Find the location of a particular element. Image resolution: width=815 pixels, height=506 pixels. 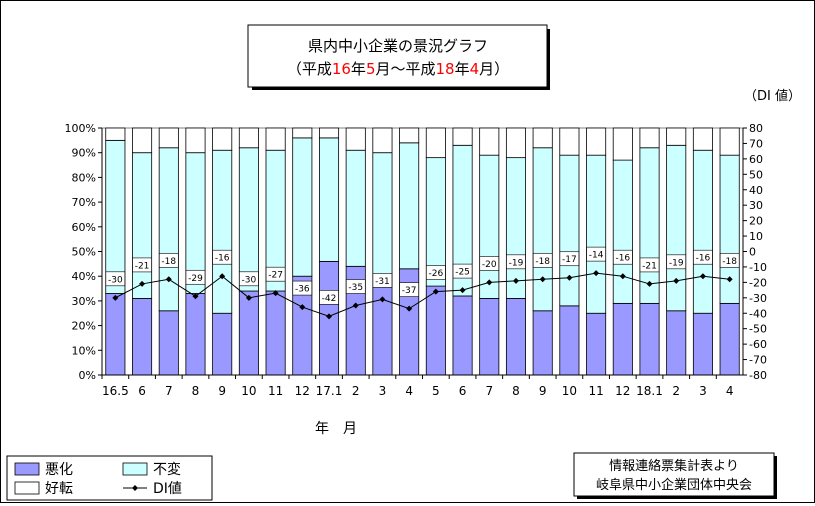

right-tick-label: -80 is located at coordinates (758, 375).